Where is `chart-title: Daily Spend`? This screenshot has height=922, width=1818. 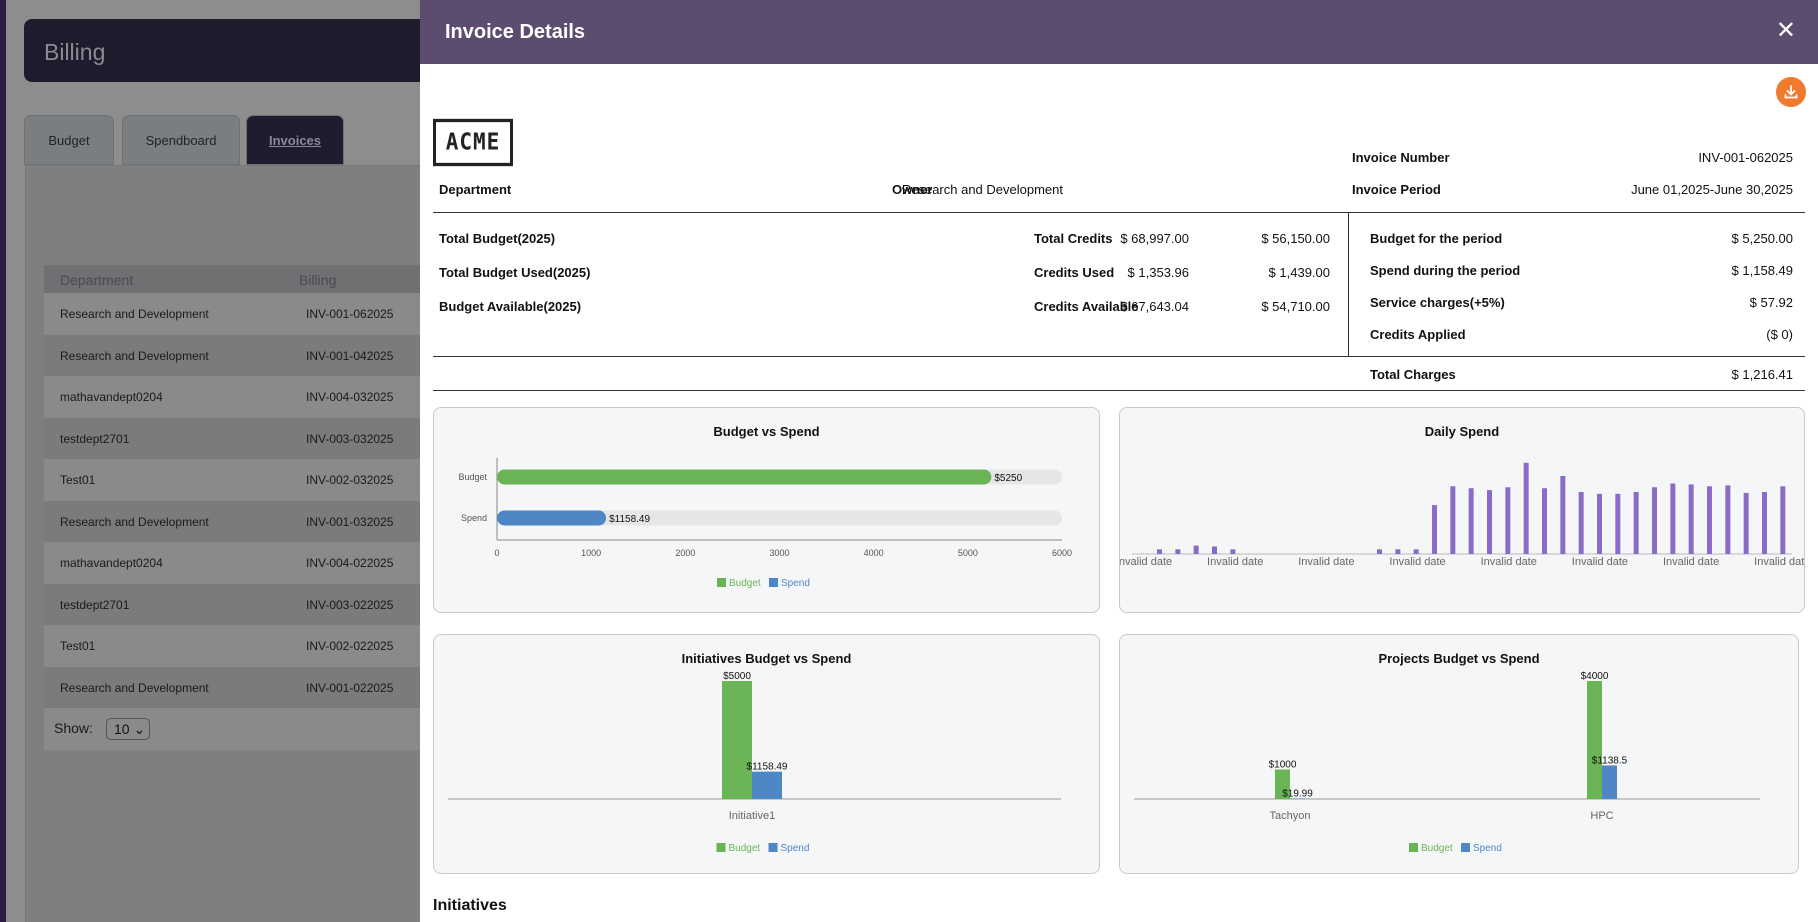
chart-title: Daily Spend is located at coordinates (1462, 431).